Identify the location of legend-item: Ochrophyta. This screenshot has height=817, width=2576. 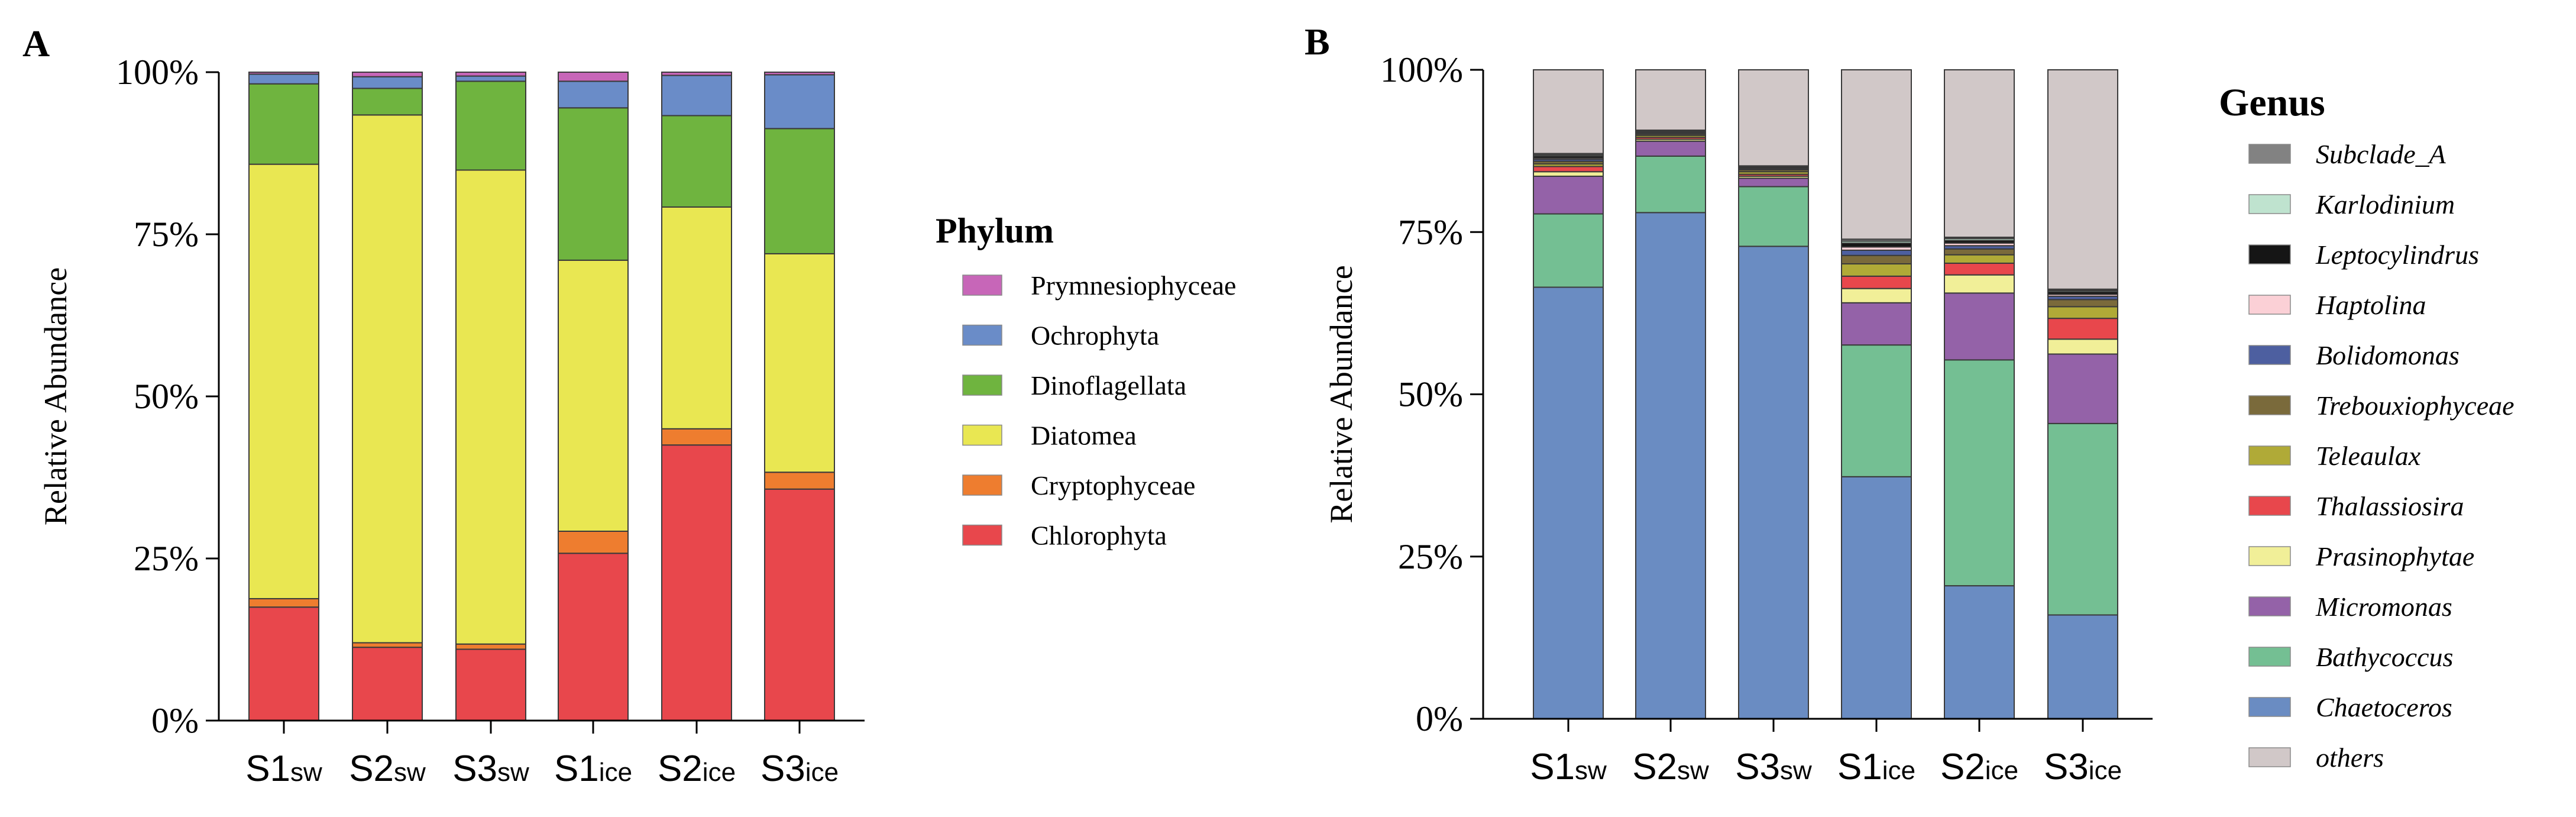
(1060, 336).